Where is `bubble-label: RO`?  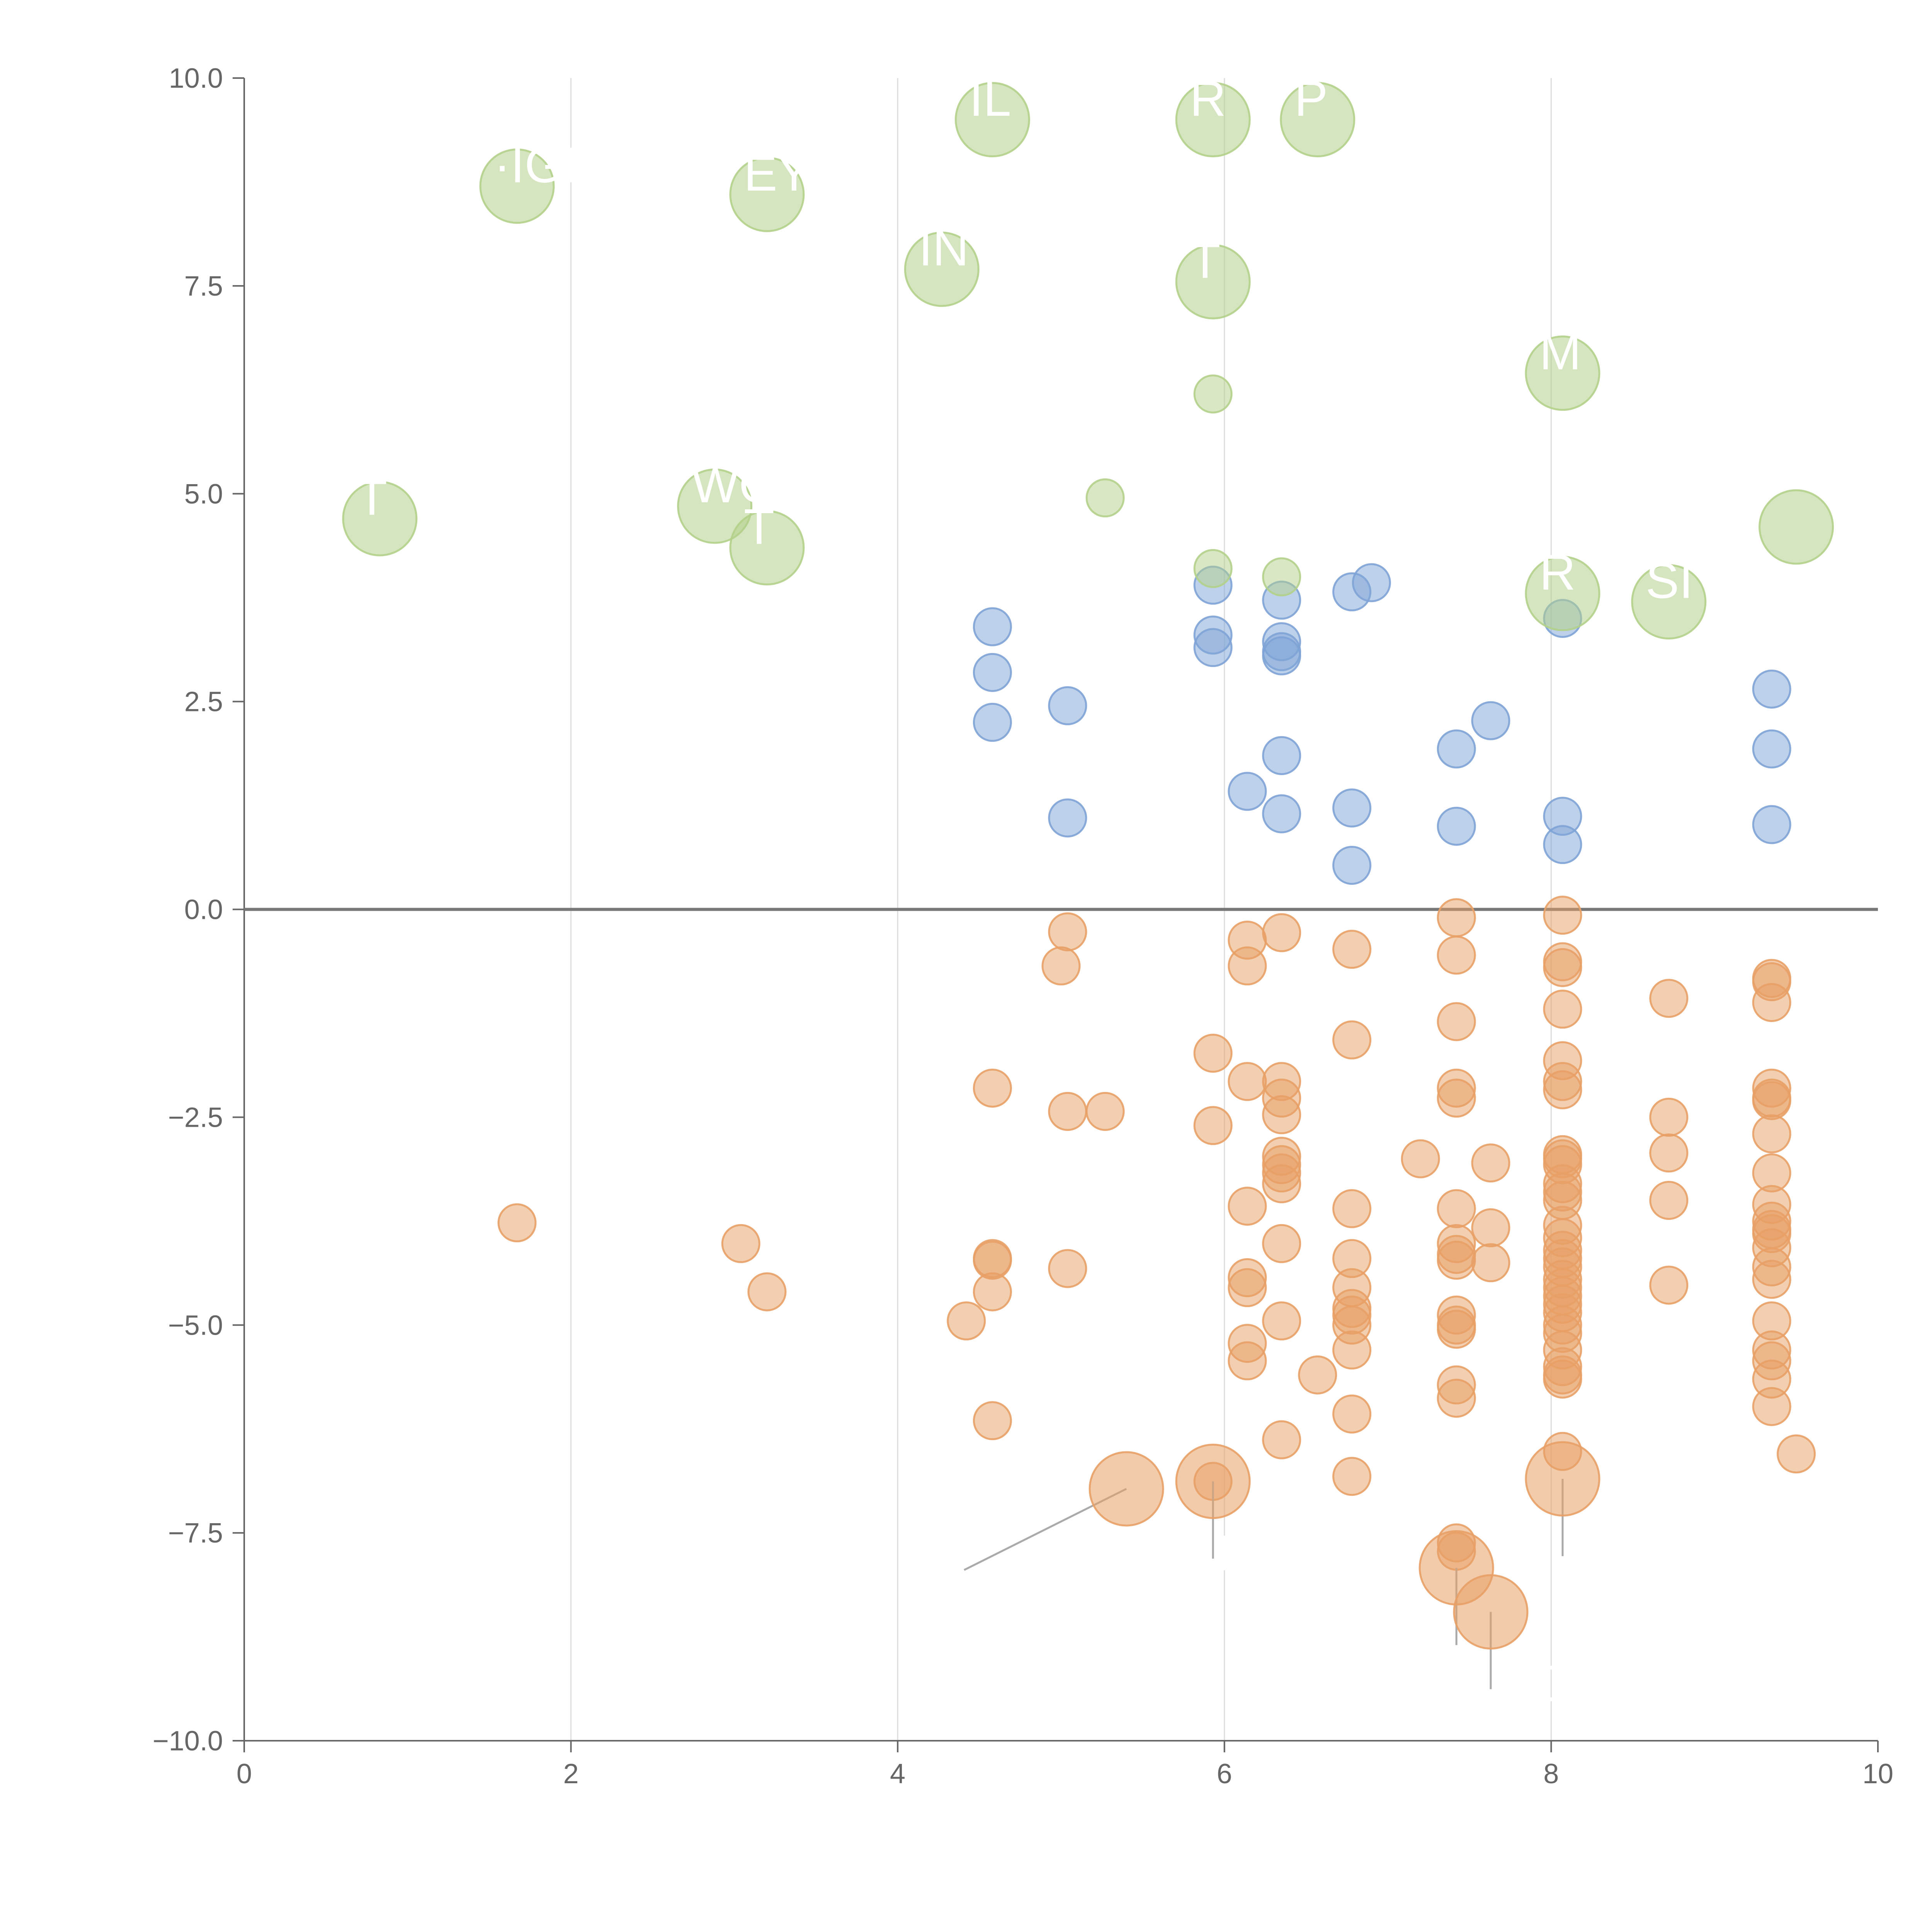 bubble-label: RO is located at coordinates (1532, 1684).